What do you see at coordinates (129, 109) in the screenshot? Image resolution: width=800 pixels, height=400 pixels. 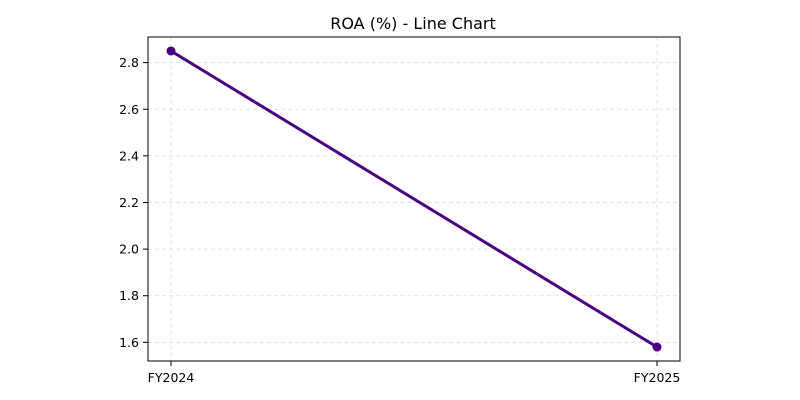 I see `y-tick-label: 2.6` at bounding box center [129, 109].